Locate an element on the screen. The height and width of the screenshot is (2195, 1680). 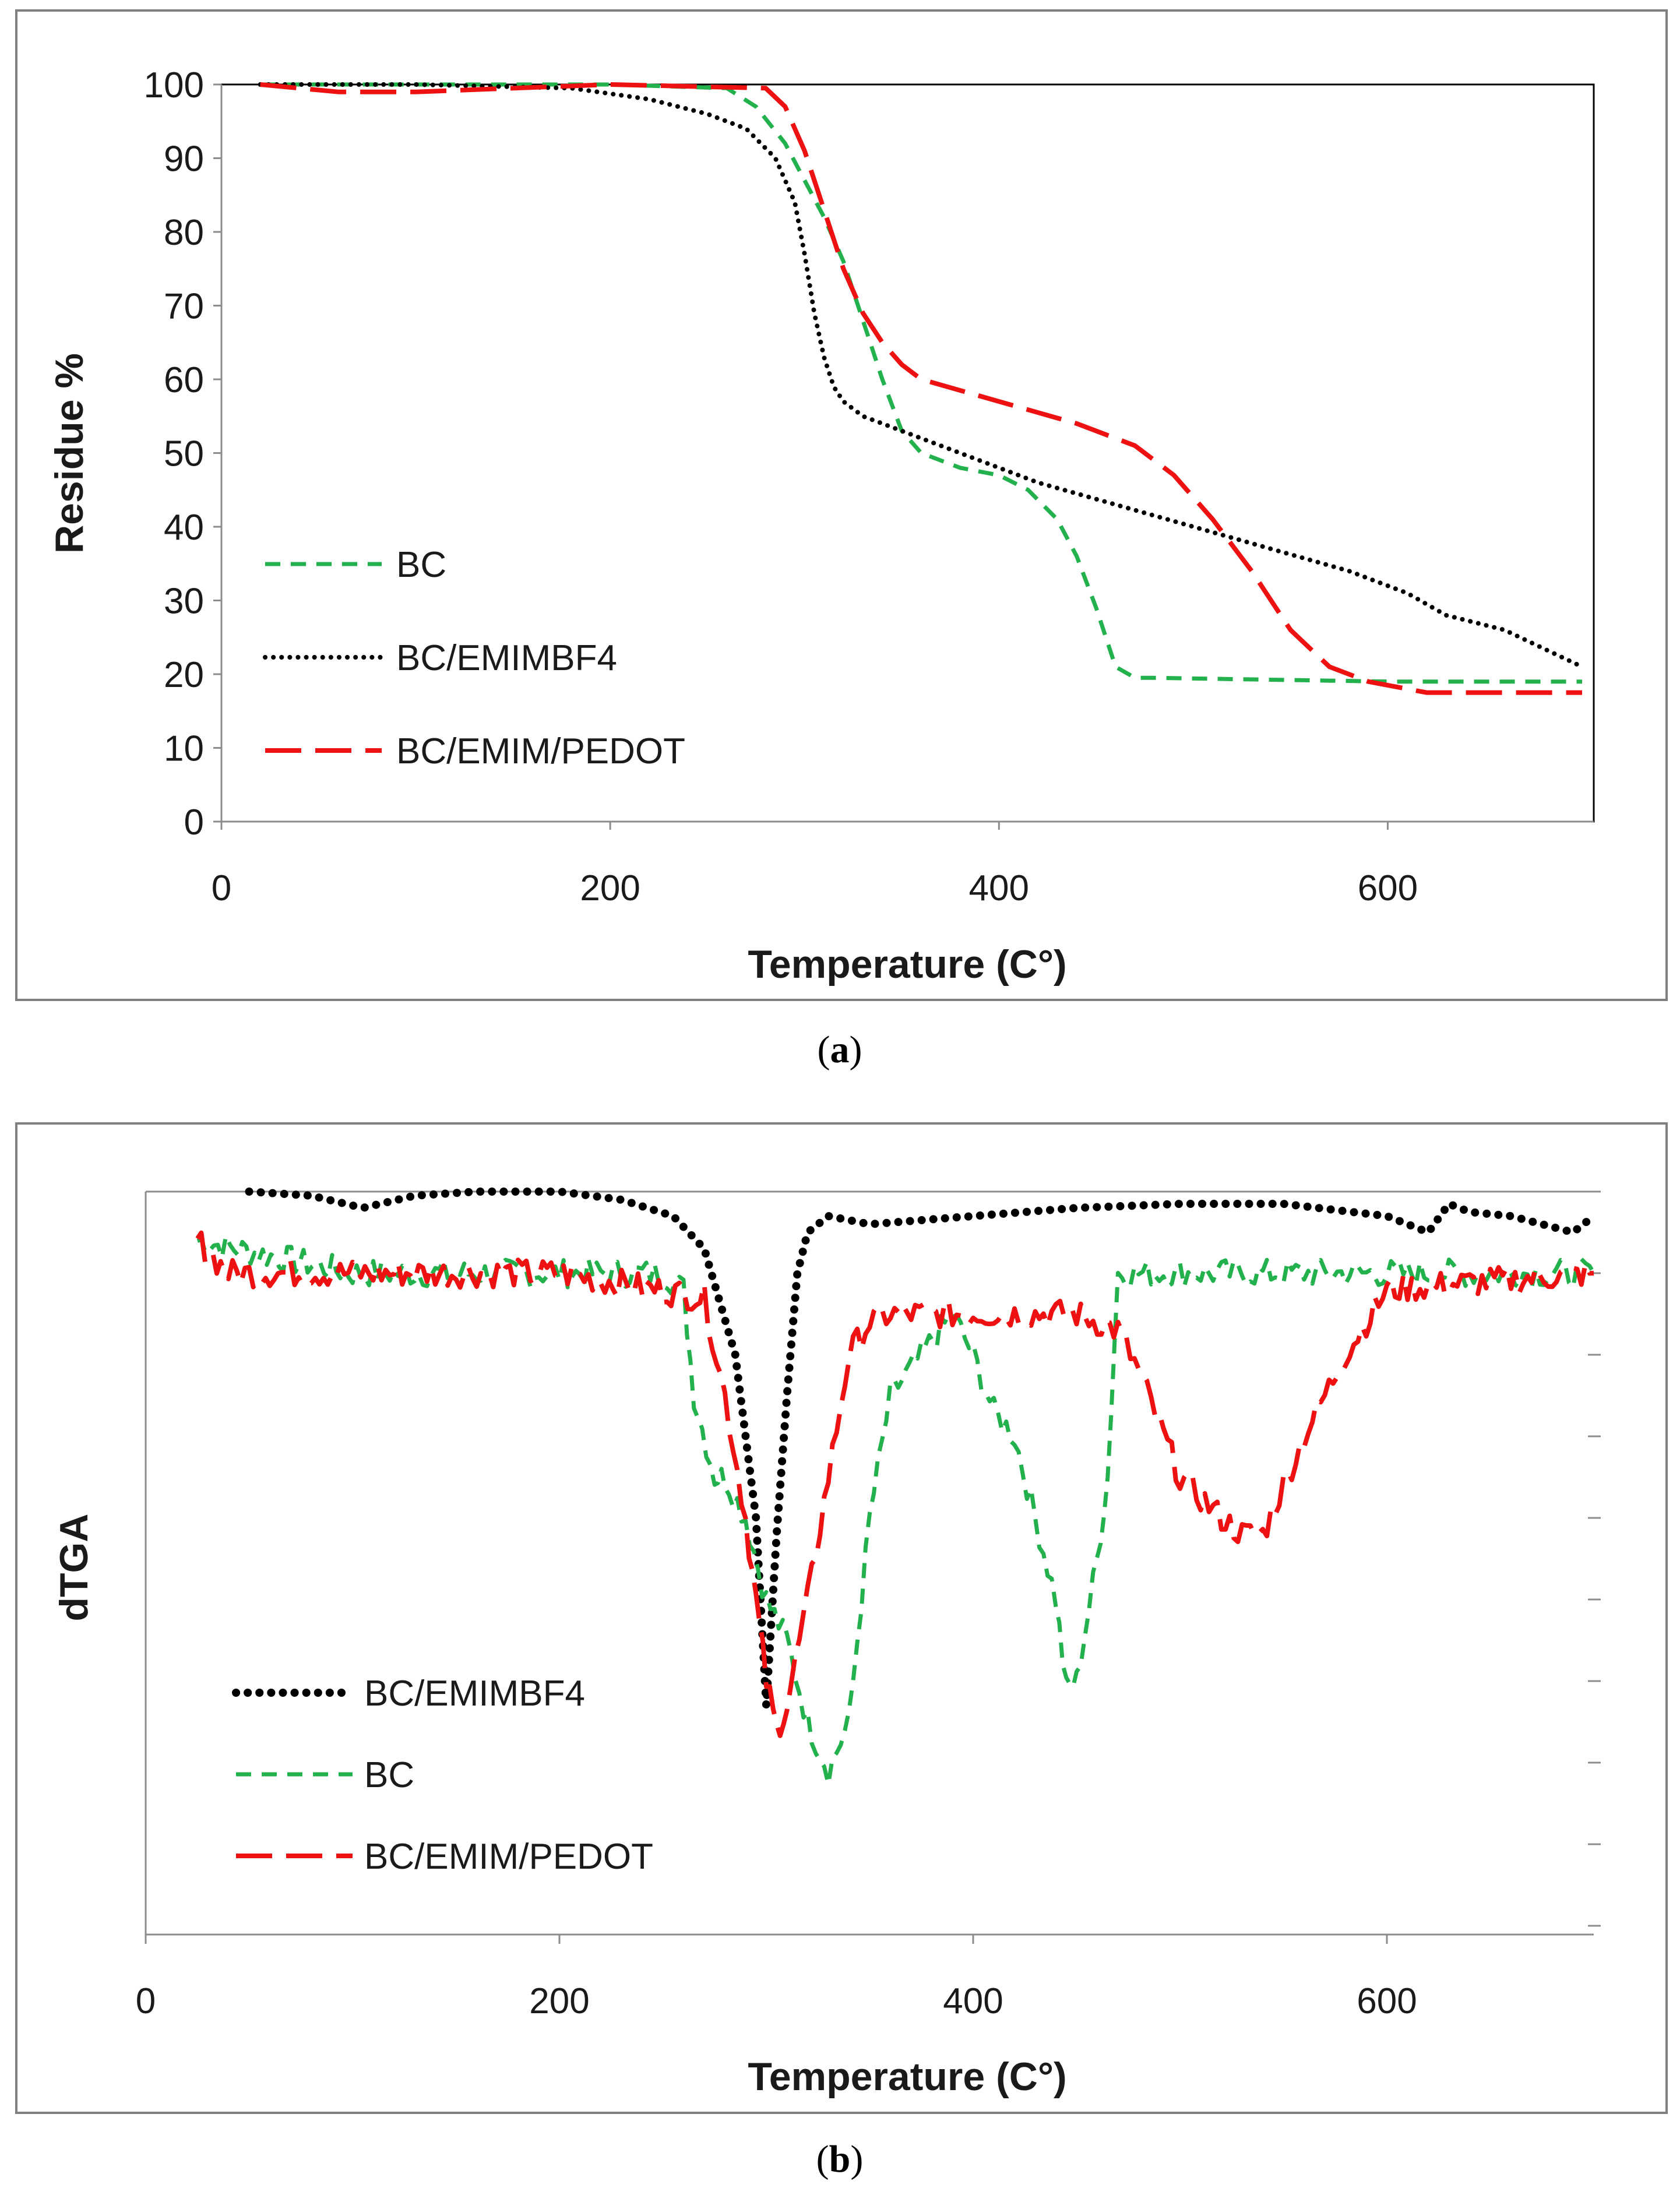
panel-a-legend-label-bc: BC is located at coordinates (421, 565).